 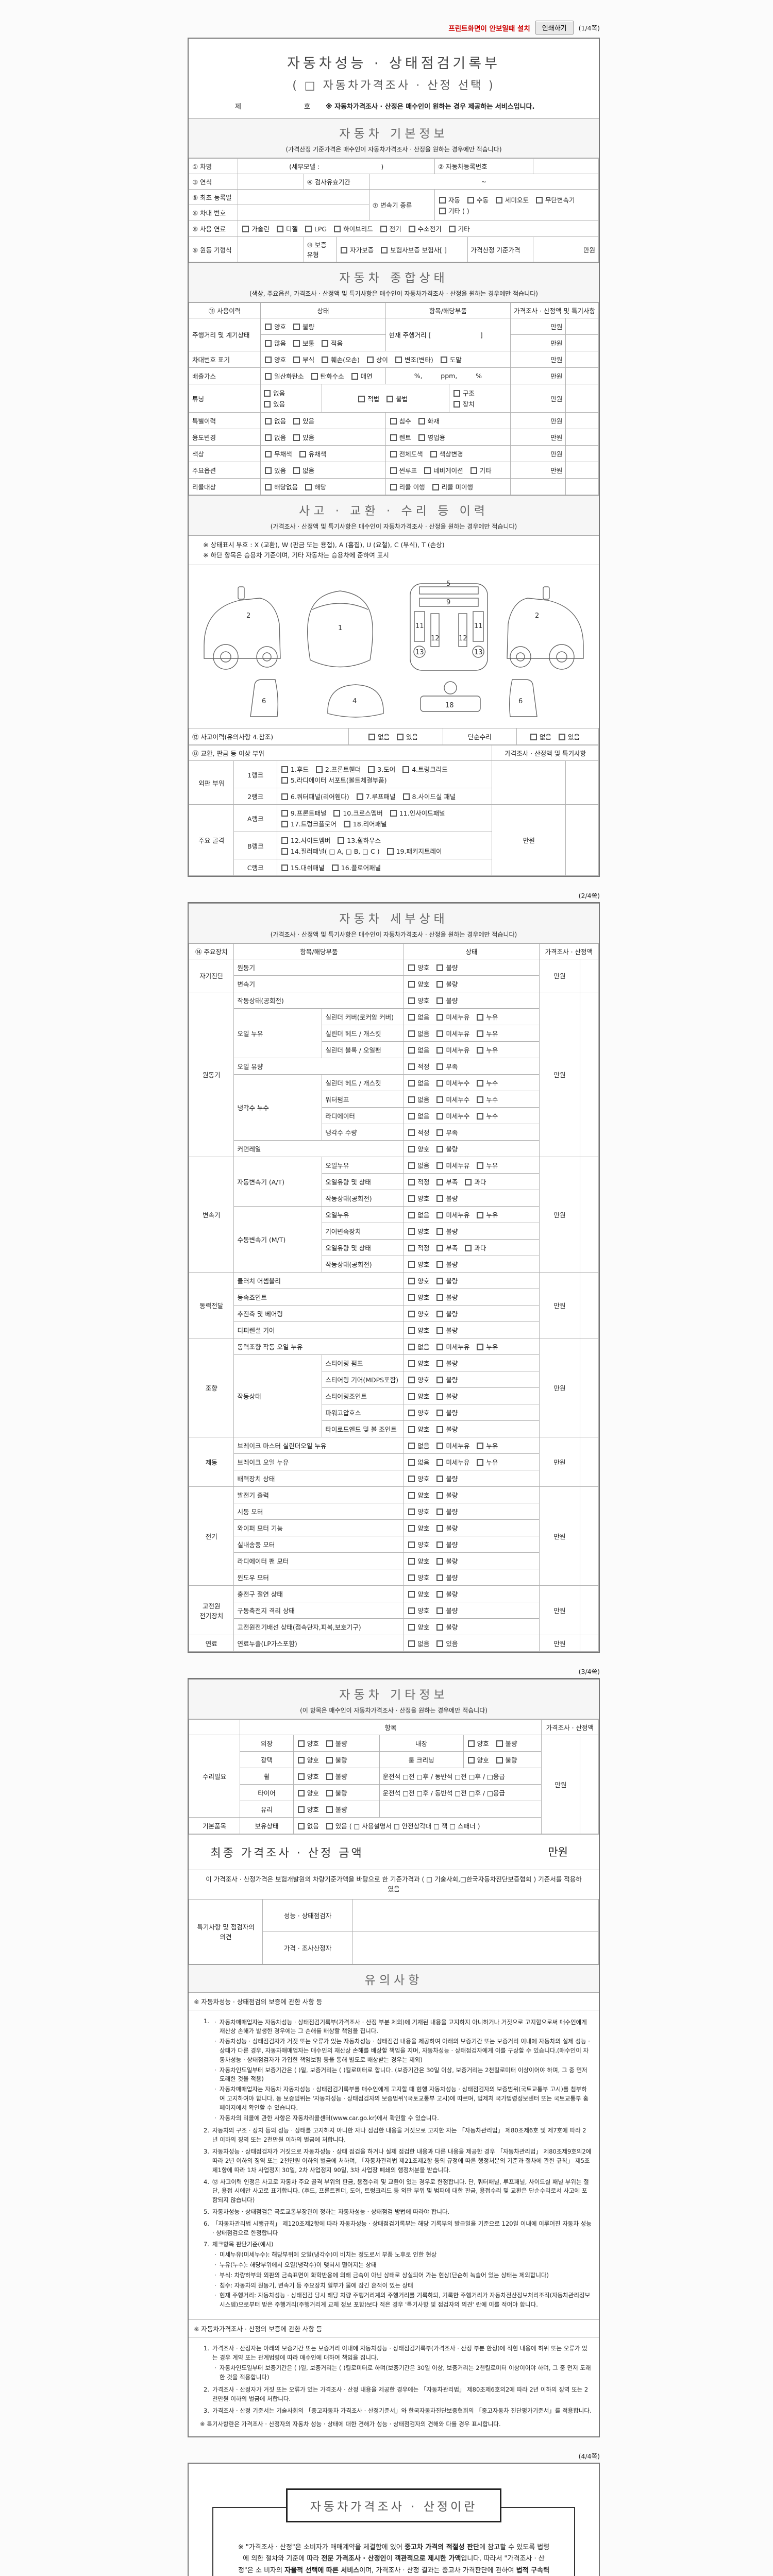 I want to click on checkbox-option: 부족, so click(x=447, y=1066).